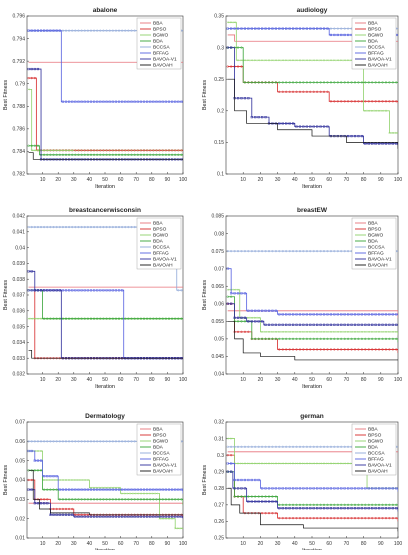 The height and width of the screenshot is (555, 408). Describe the element at coordinates (375, 230) in the screenshot. I see `legend-entry: BPSO` at that location.